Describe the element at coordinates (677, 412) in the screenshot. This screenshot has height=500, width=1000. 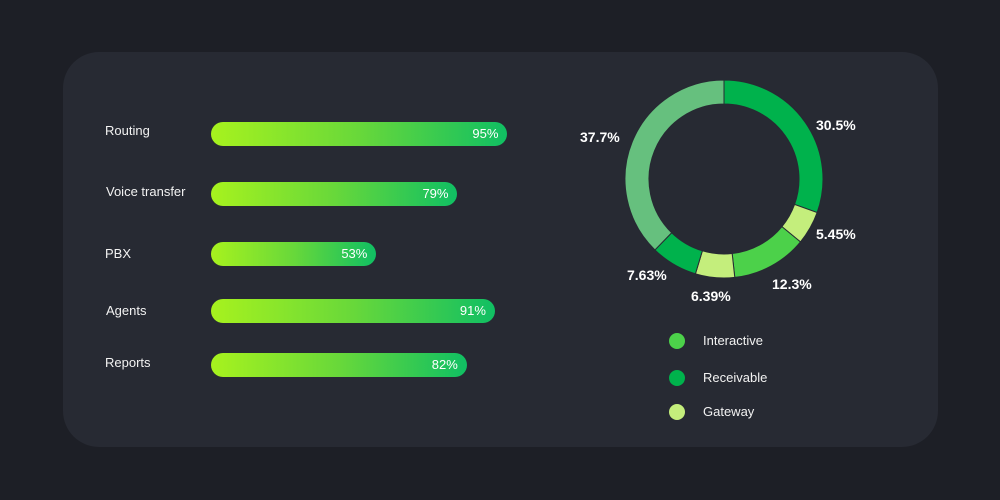
I see `legend-dot-gateway` at that location.